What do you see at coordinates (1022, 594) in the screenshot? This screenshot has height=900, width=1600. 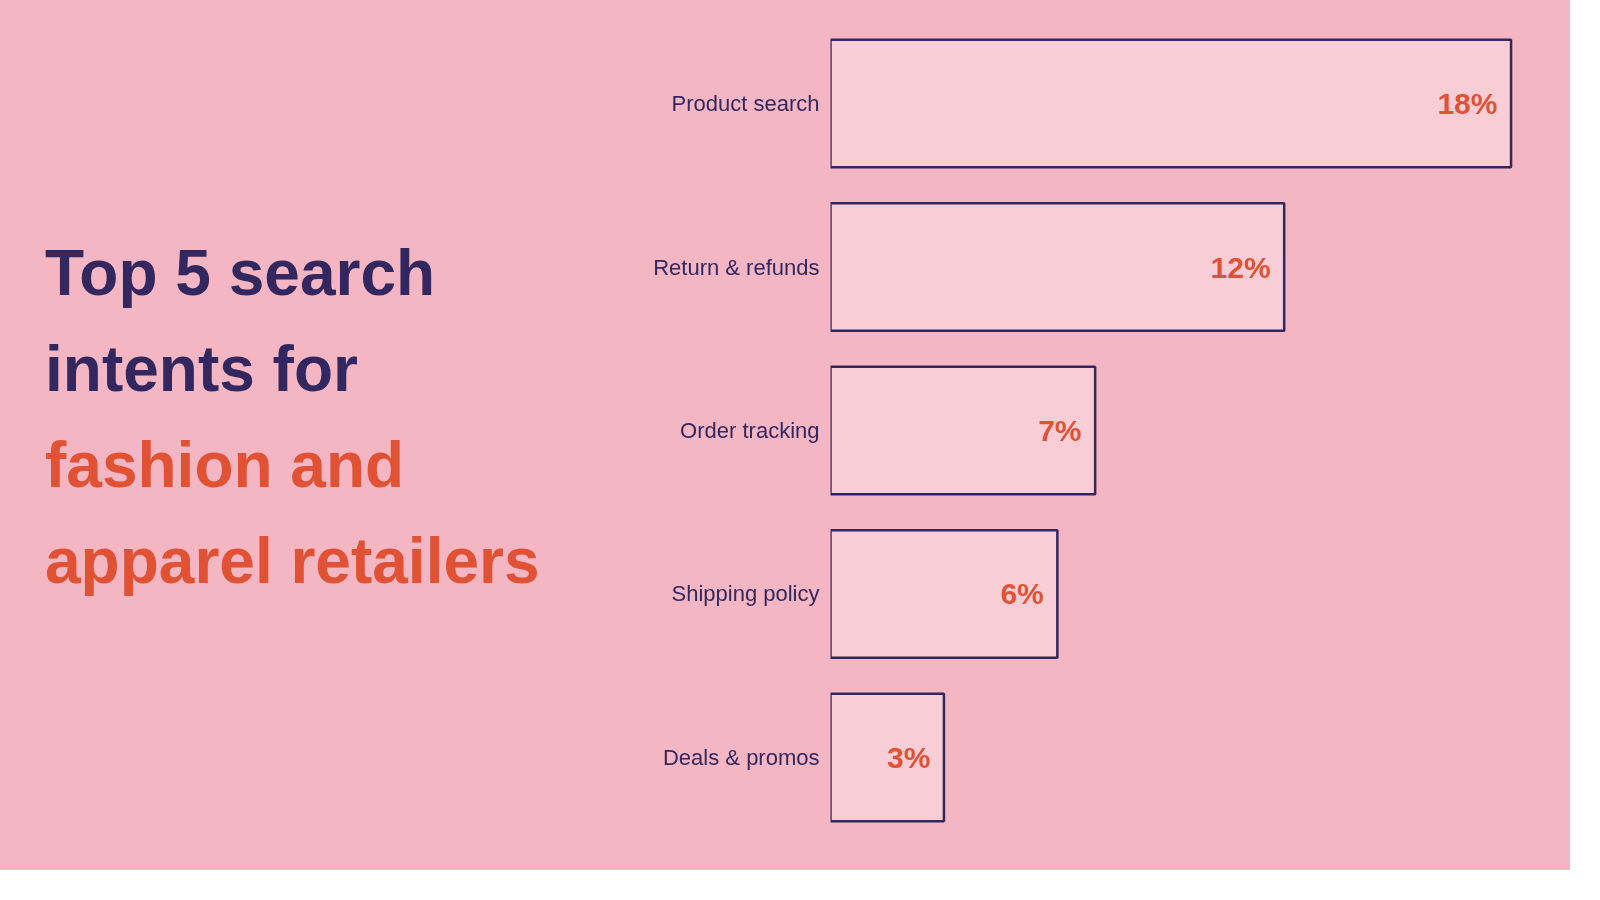 I see `data-label: 6%` at bounding box center [1022, 594].